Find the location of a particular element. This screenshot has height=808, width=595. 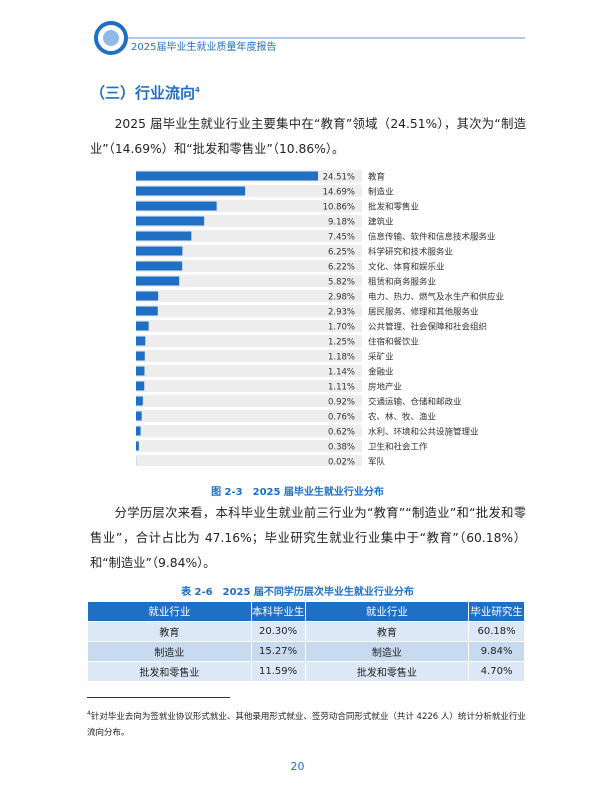

table-cell: 4.70% is located at coordinates (496, 671).